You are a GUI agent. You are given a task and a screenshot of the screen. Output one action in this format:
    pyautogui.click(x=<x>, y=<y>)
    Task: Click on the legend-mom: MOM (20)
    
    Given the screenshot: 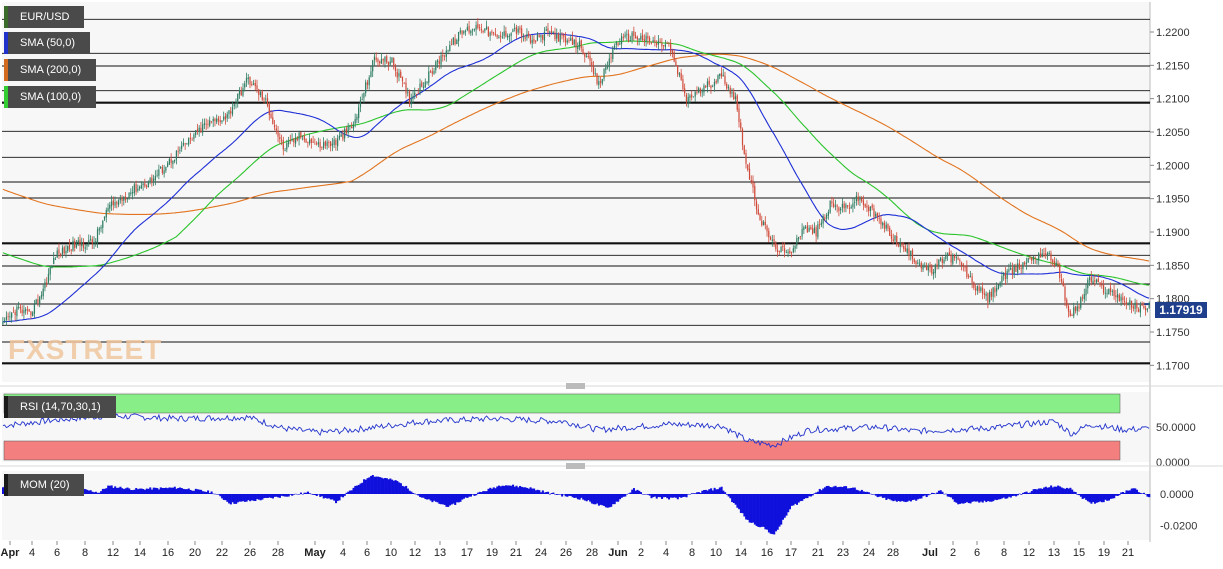 What is the action you would take?
    pyautogui.click(x=44, y=485)
    